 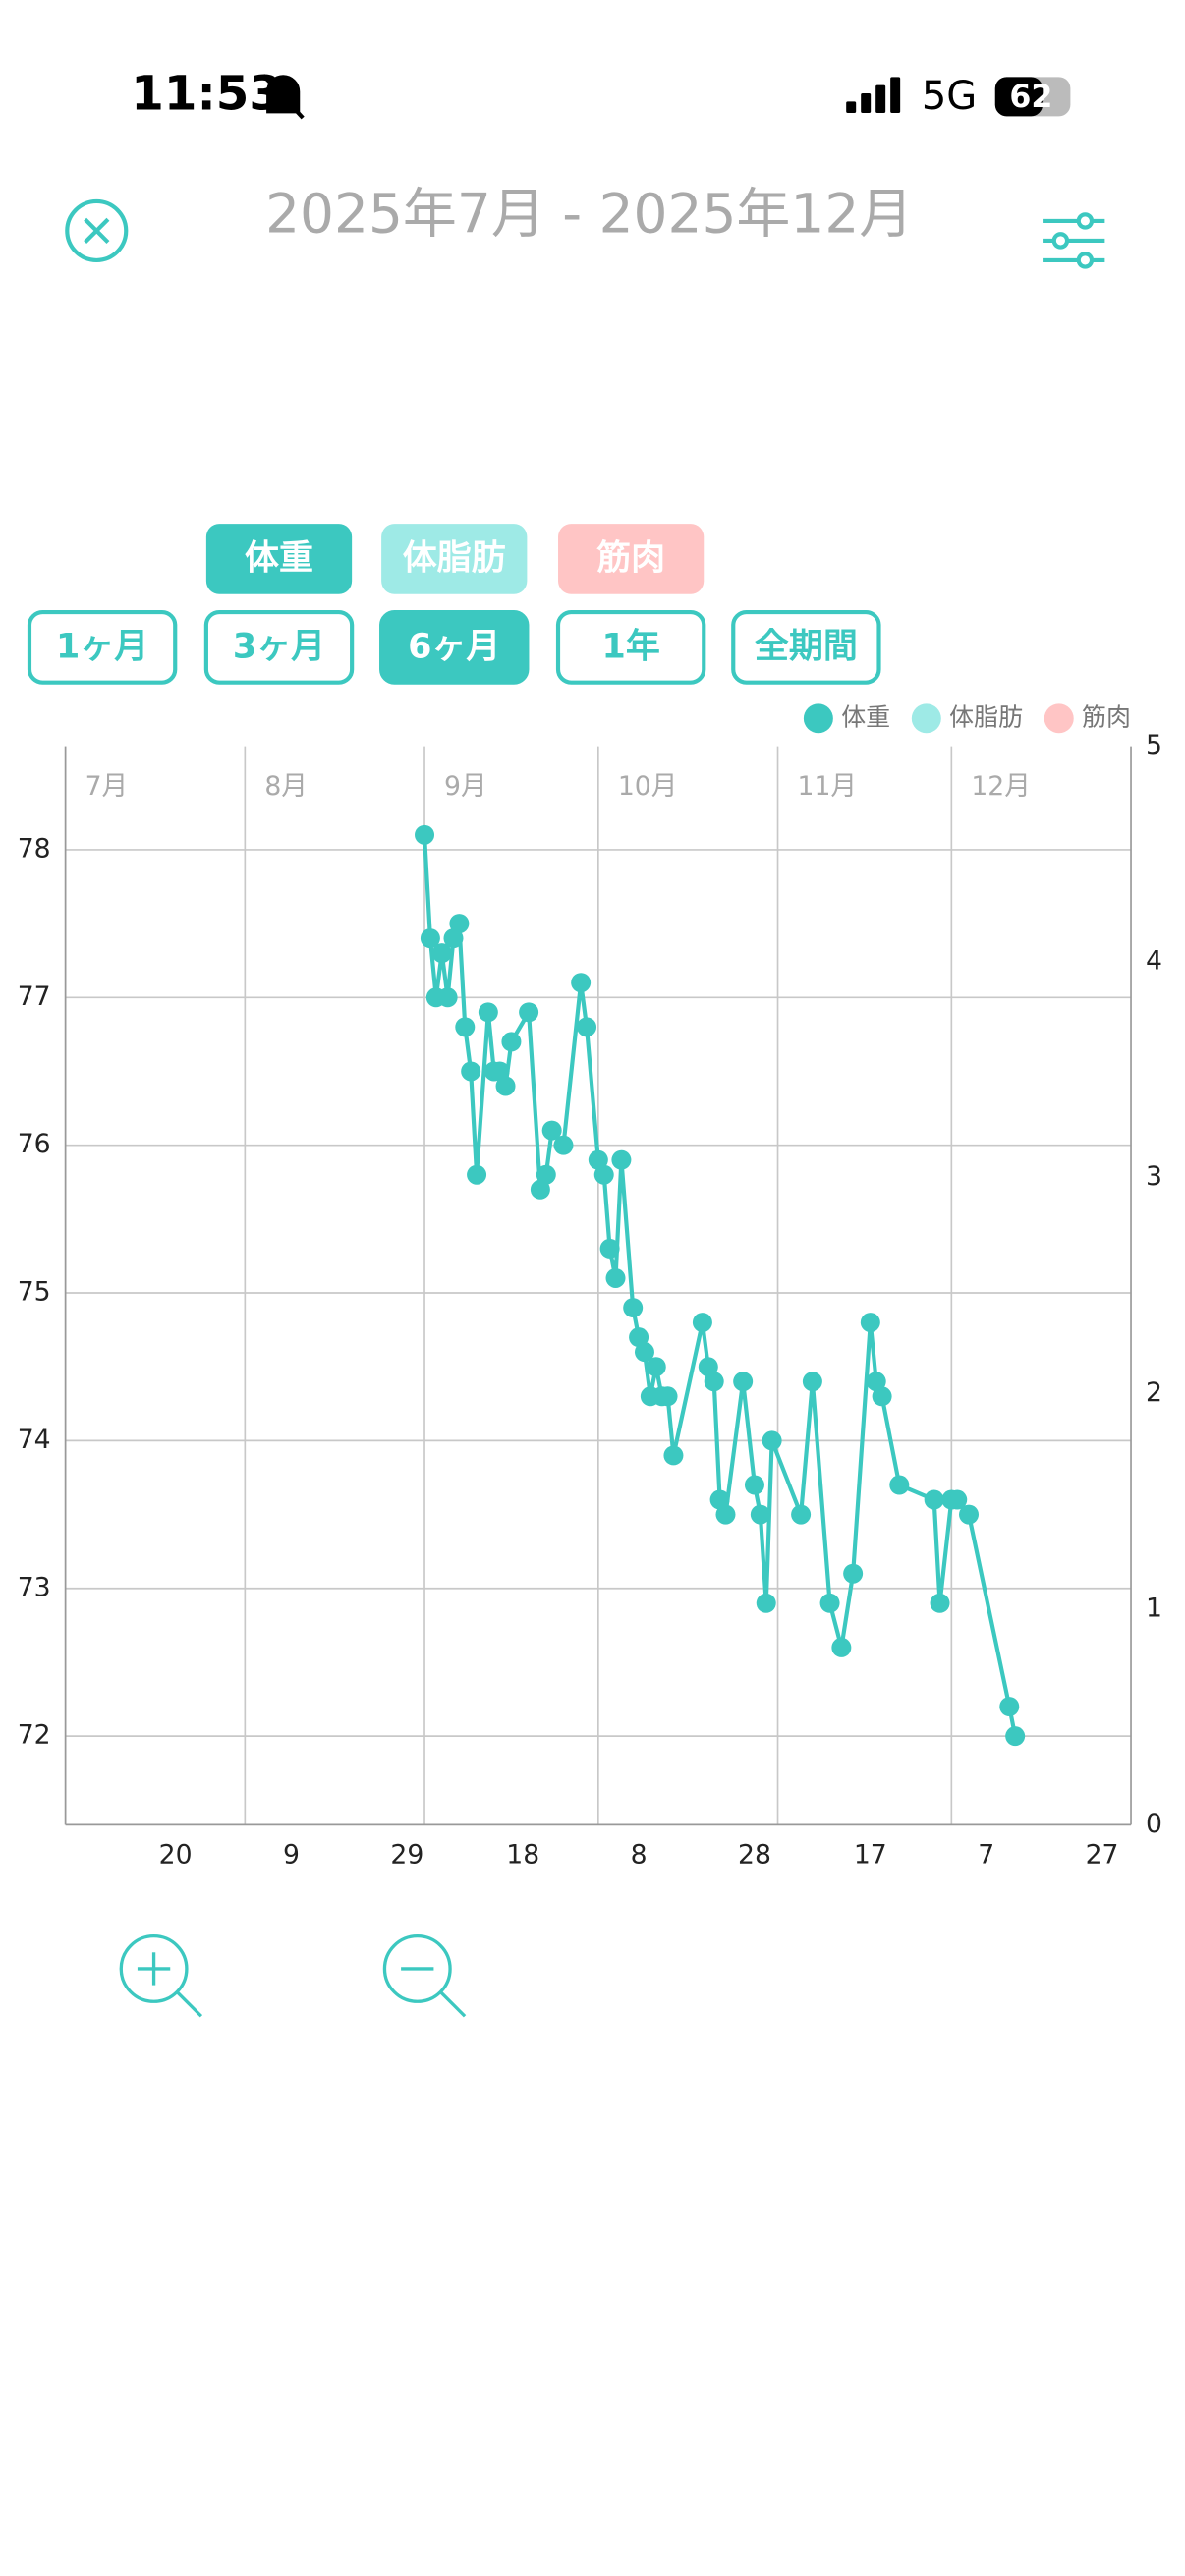 I want to click on y-tick-label: 73, so click(x=34, y=1587).